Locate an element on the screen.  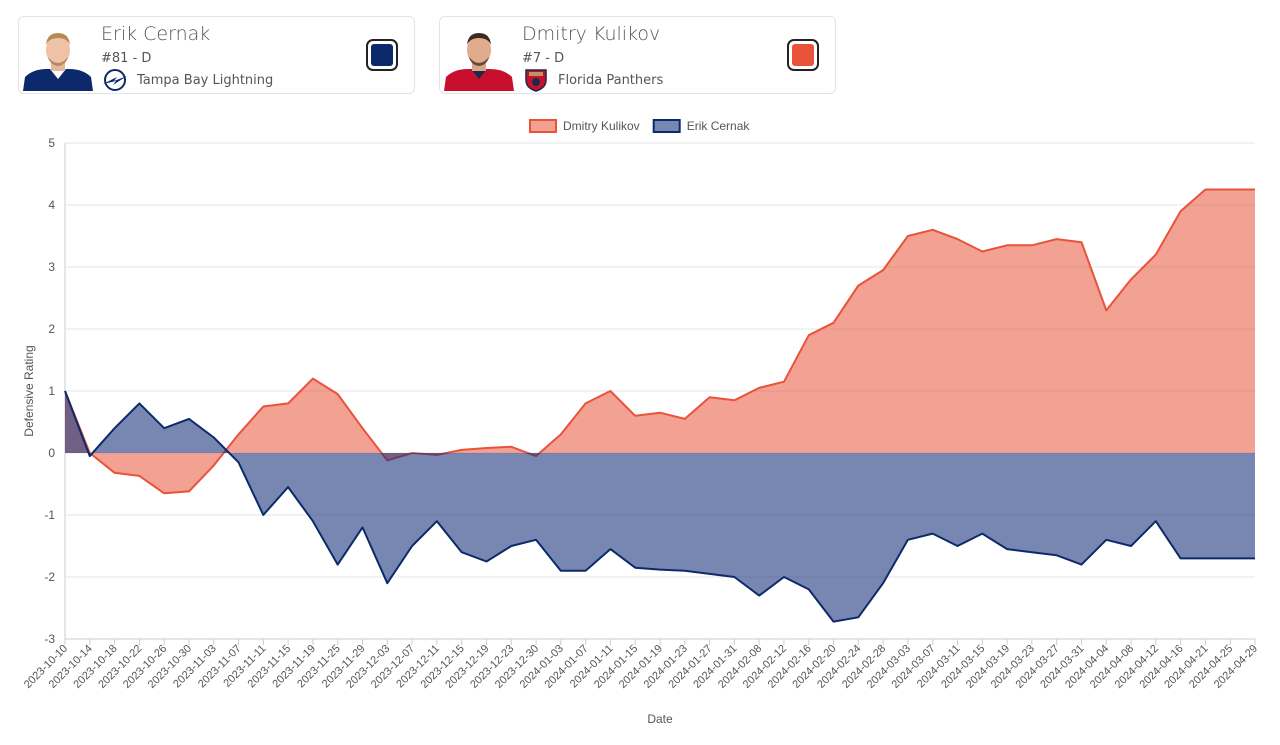
x-axis-label: Date is located at coordinates (660, 719).